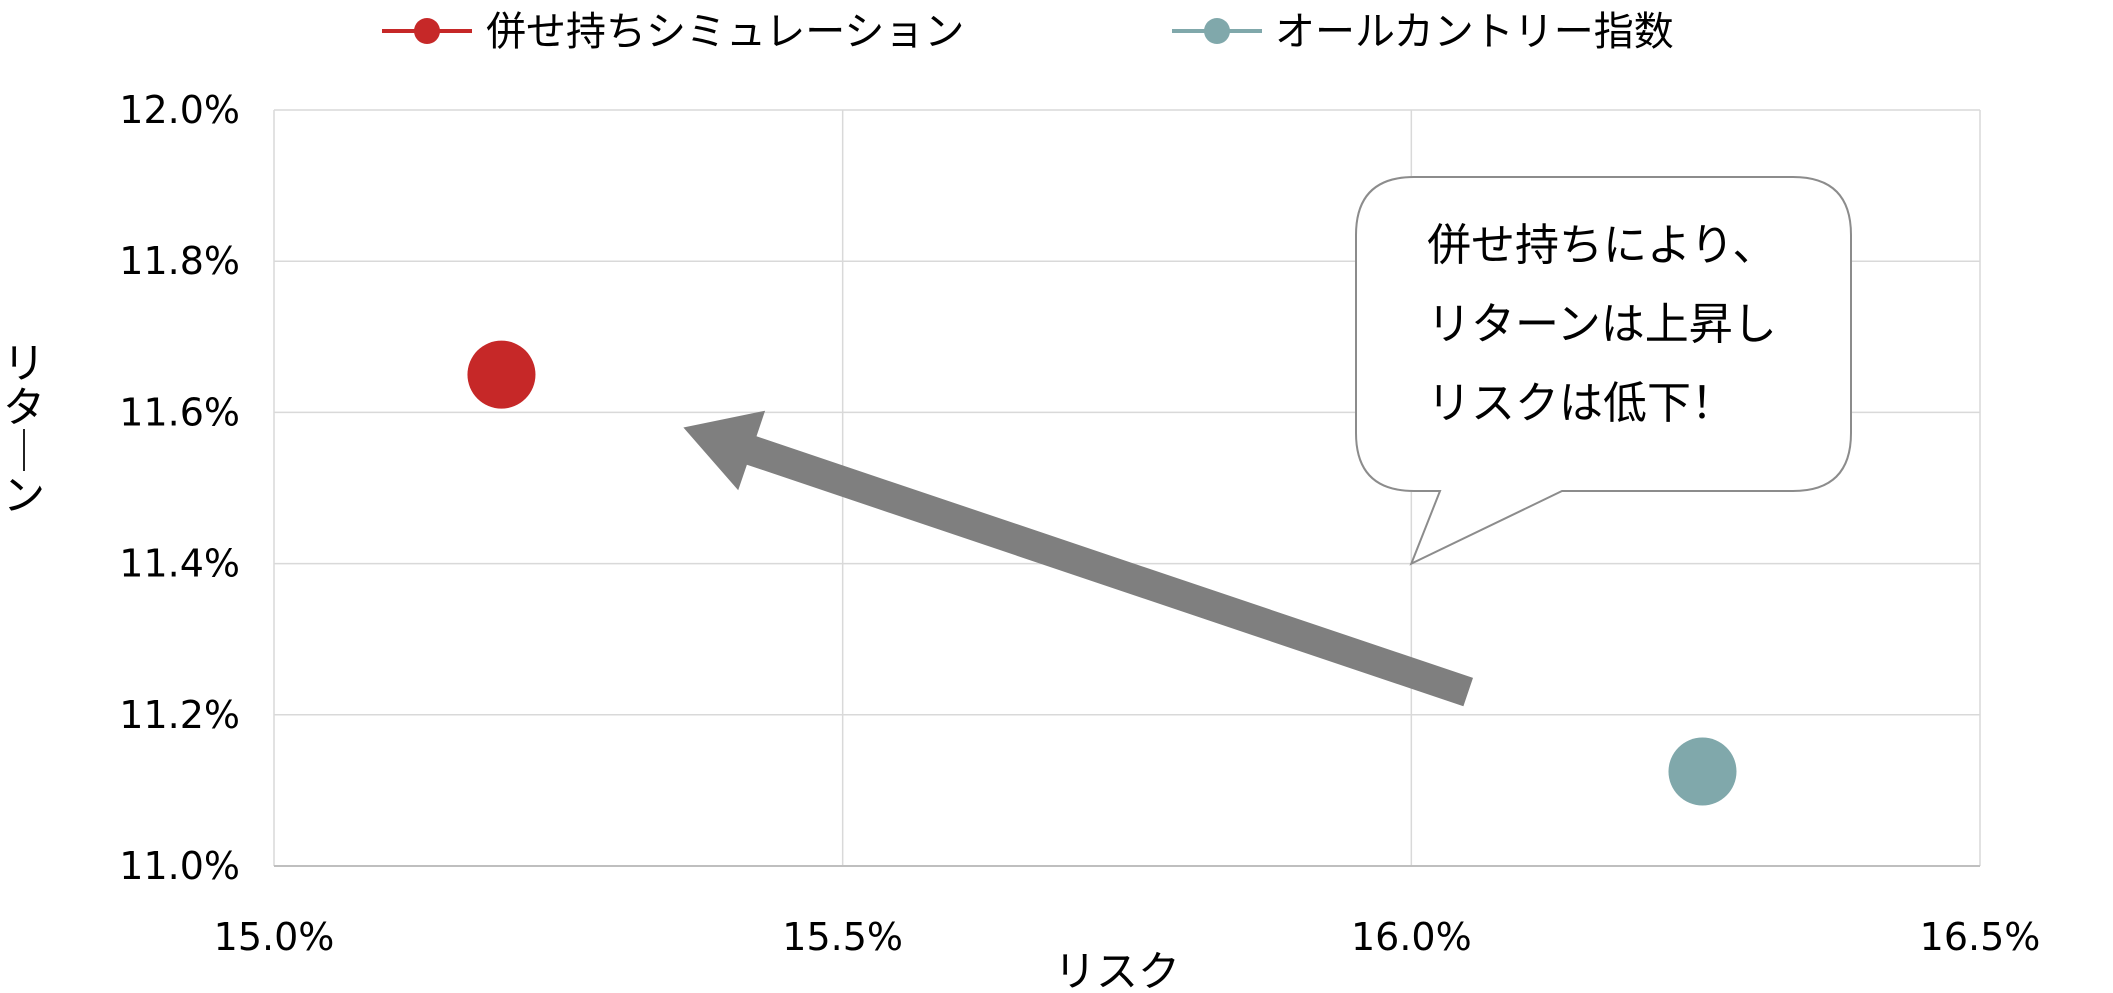 The image size is (2113, 993). What do you see at coordinates (1117, 970) in the screenshot?
I see `x-axis-title: リスク` at bounding box center [1117, 970].